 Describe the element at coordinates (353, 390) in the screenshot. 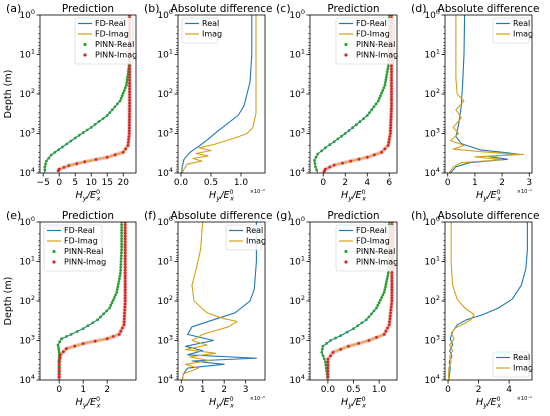

I see `x-tick-label: 0.5` at that location.